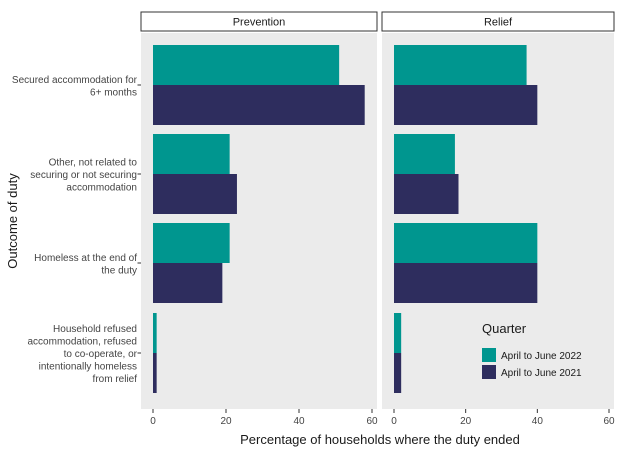 This screenshot has width=619, height=454. What do you see at coordinates (101, 354) in the screenshot?
I see `y-category-label: to co-operate, or` at bounding box center [101, 354].